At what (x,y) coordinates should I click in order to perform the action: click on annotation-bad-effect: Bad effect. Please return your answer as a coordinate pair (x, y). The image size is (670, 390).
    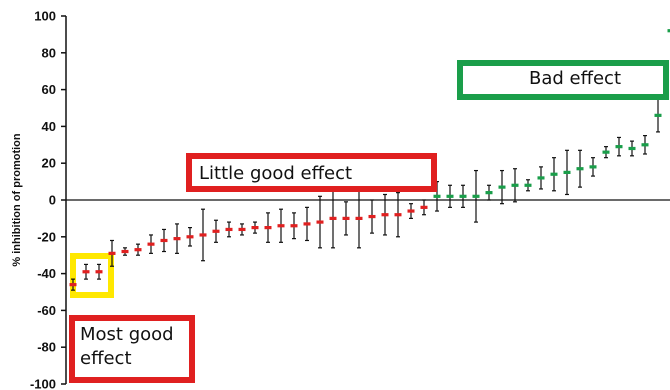
    Looking at the image, I should click on (575, 78).